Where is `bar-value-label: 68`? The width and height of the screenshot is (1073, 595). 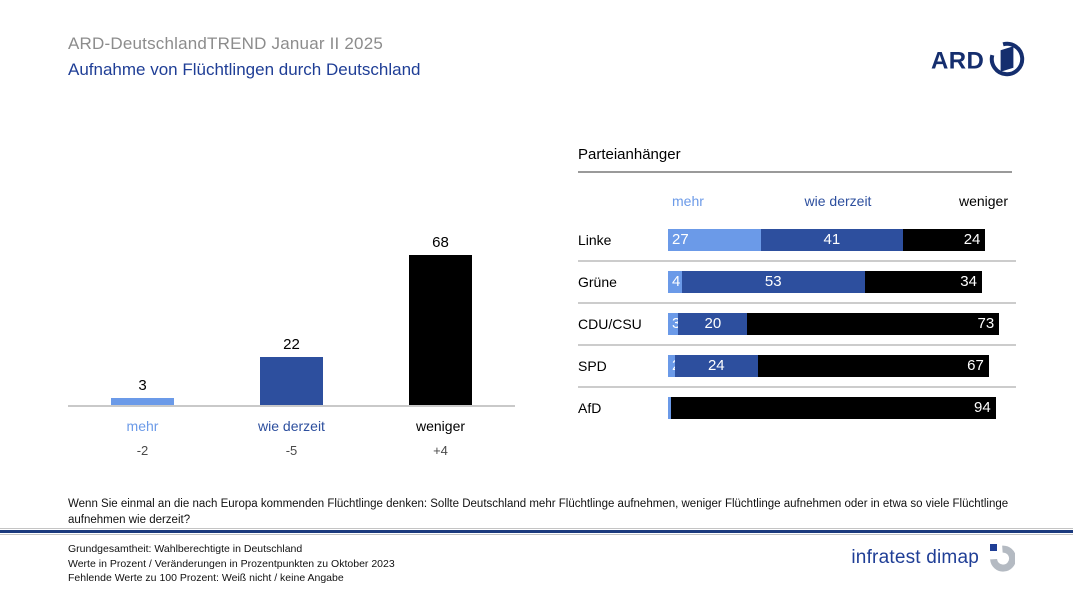 bar-value-label: 68 is located at coordinates (440, 243).